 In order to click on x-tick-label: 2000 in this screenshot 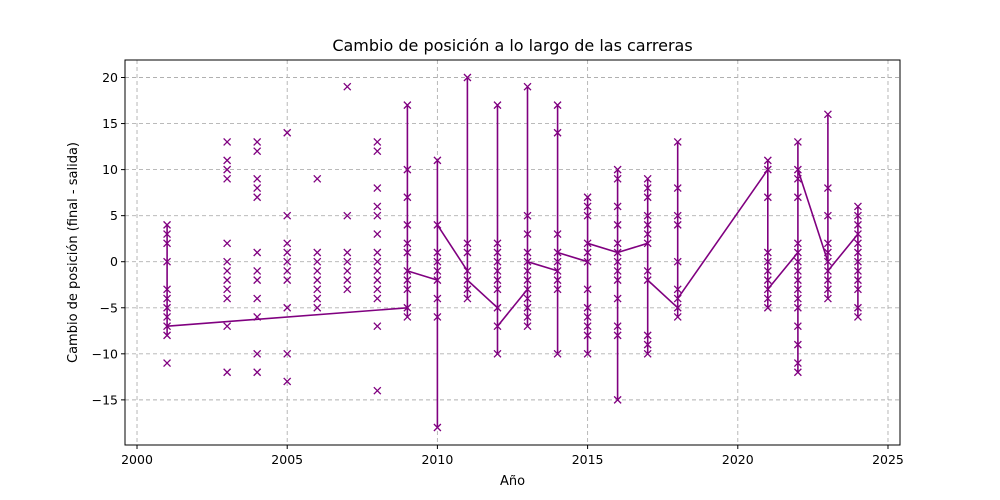, I will do `click(137, 459)`.